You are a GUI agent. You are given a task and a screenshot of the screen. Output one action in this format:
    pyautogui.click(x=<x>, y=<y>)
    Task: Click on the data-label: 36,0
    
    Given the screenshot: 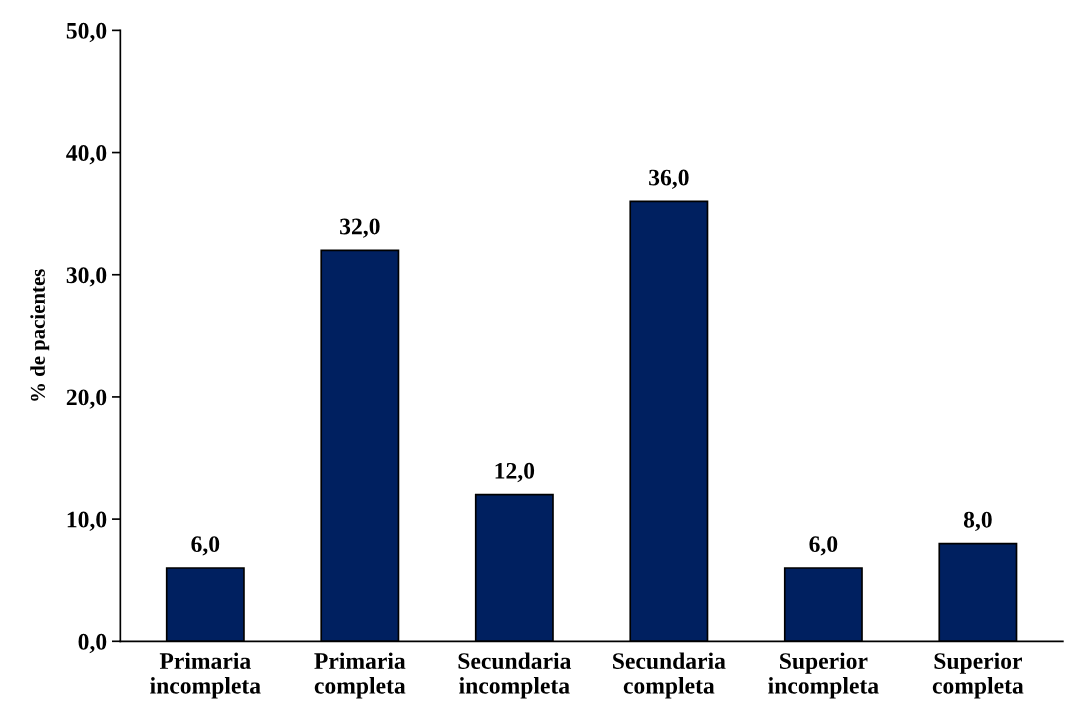 What is the action you would take?
    pyautogui.click(x=669, y=179)
    